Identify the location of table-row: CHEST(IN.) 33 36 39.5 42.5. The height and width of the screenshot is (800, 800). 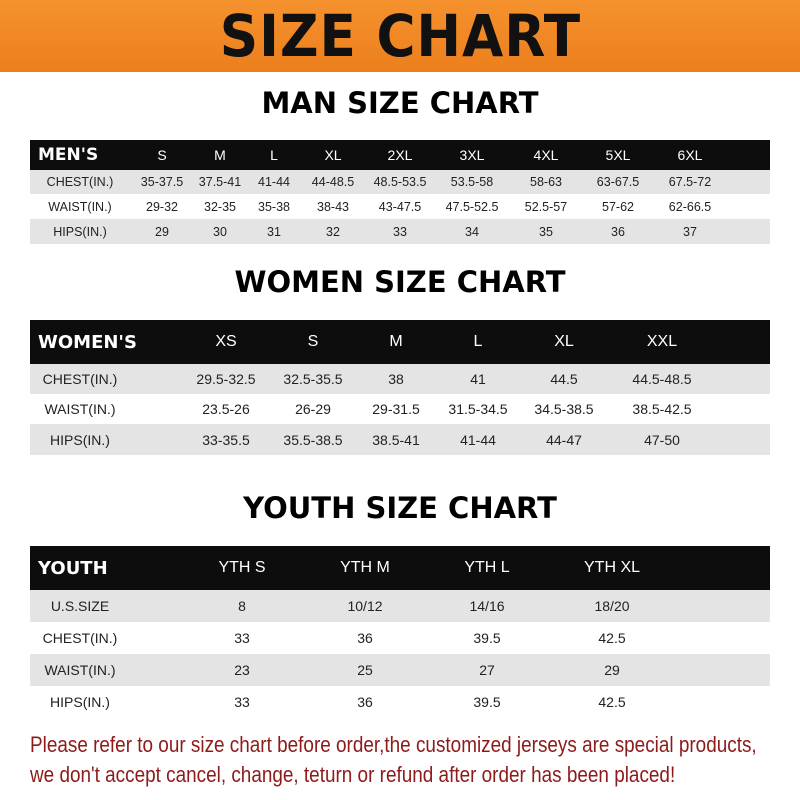
(400, 638).